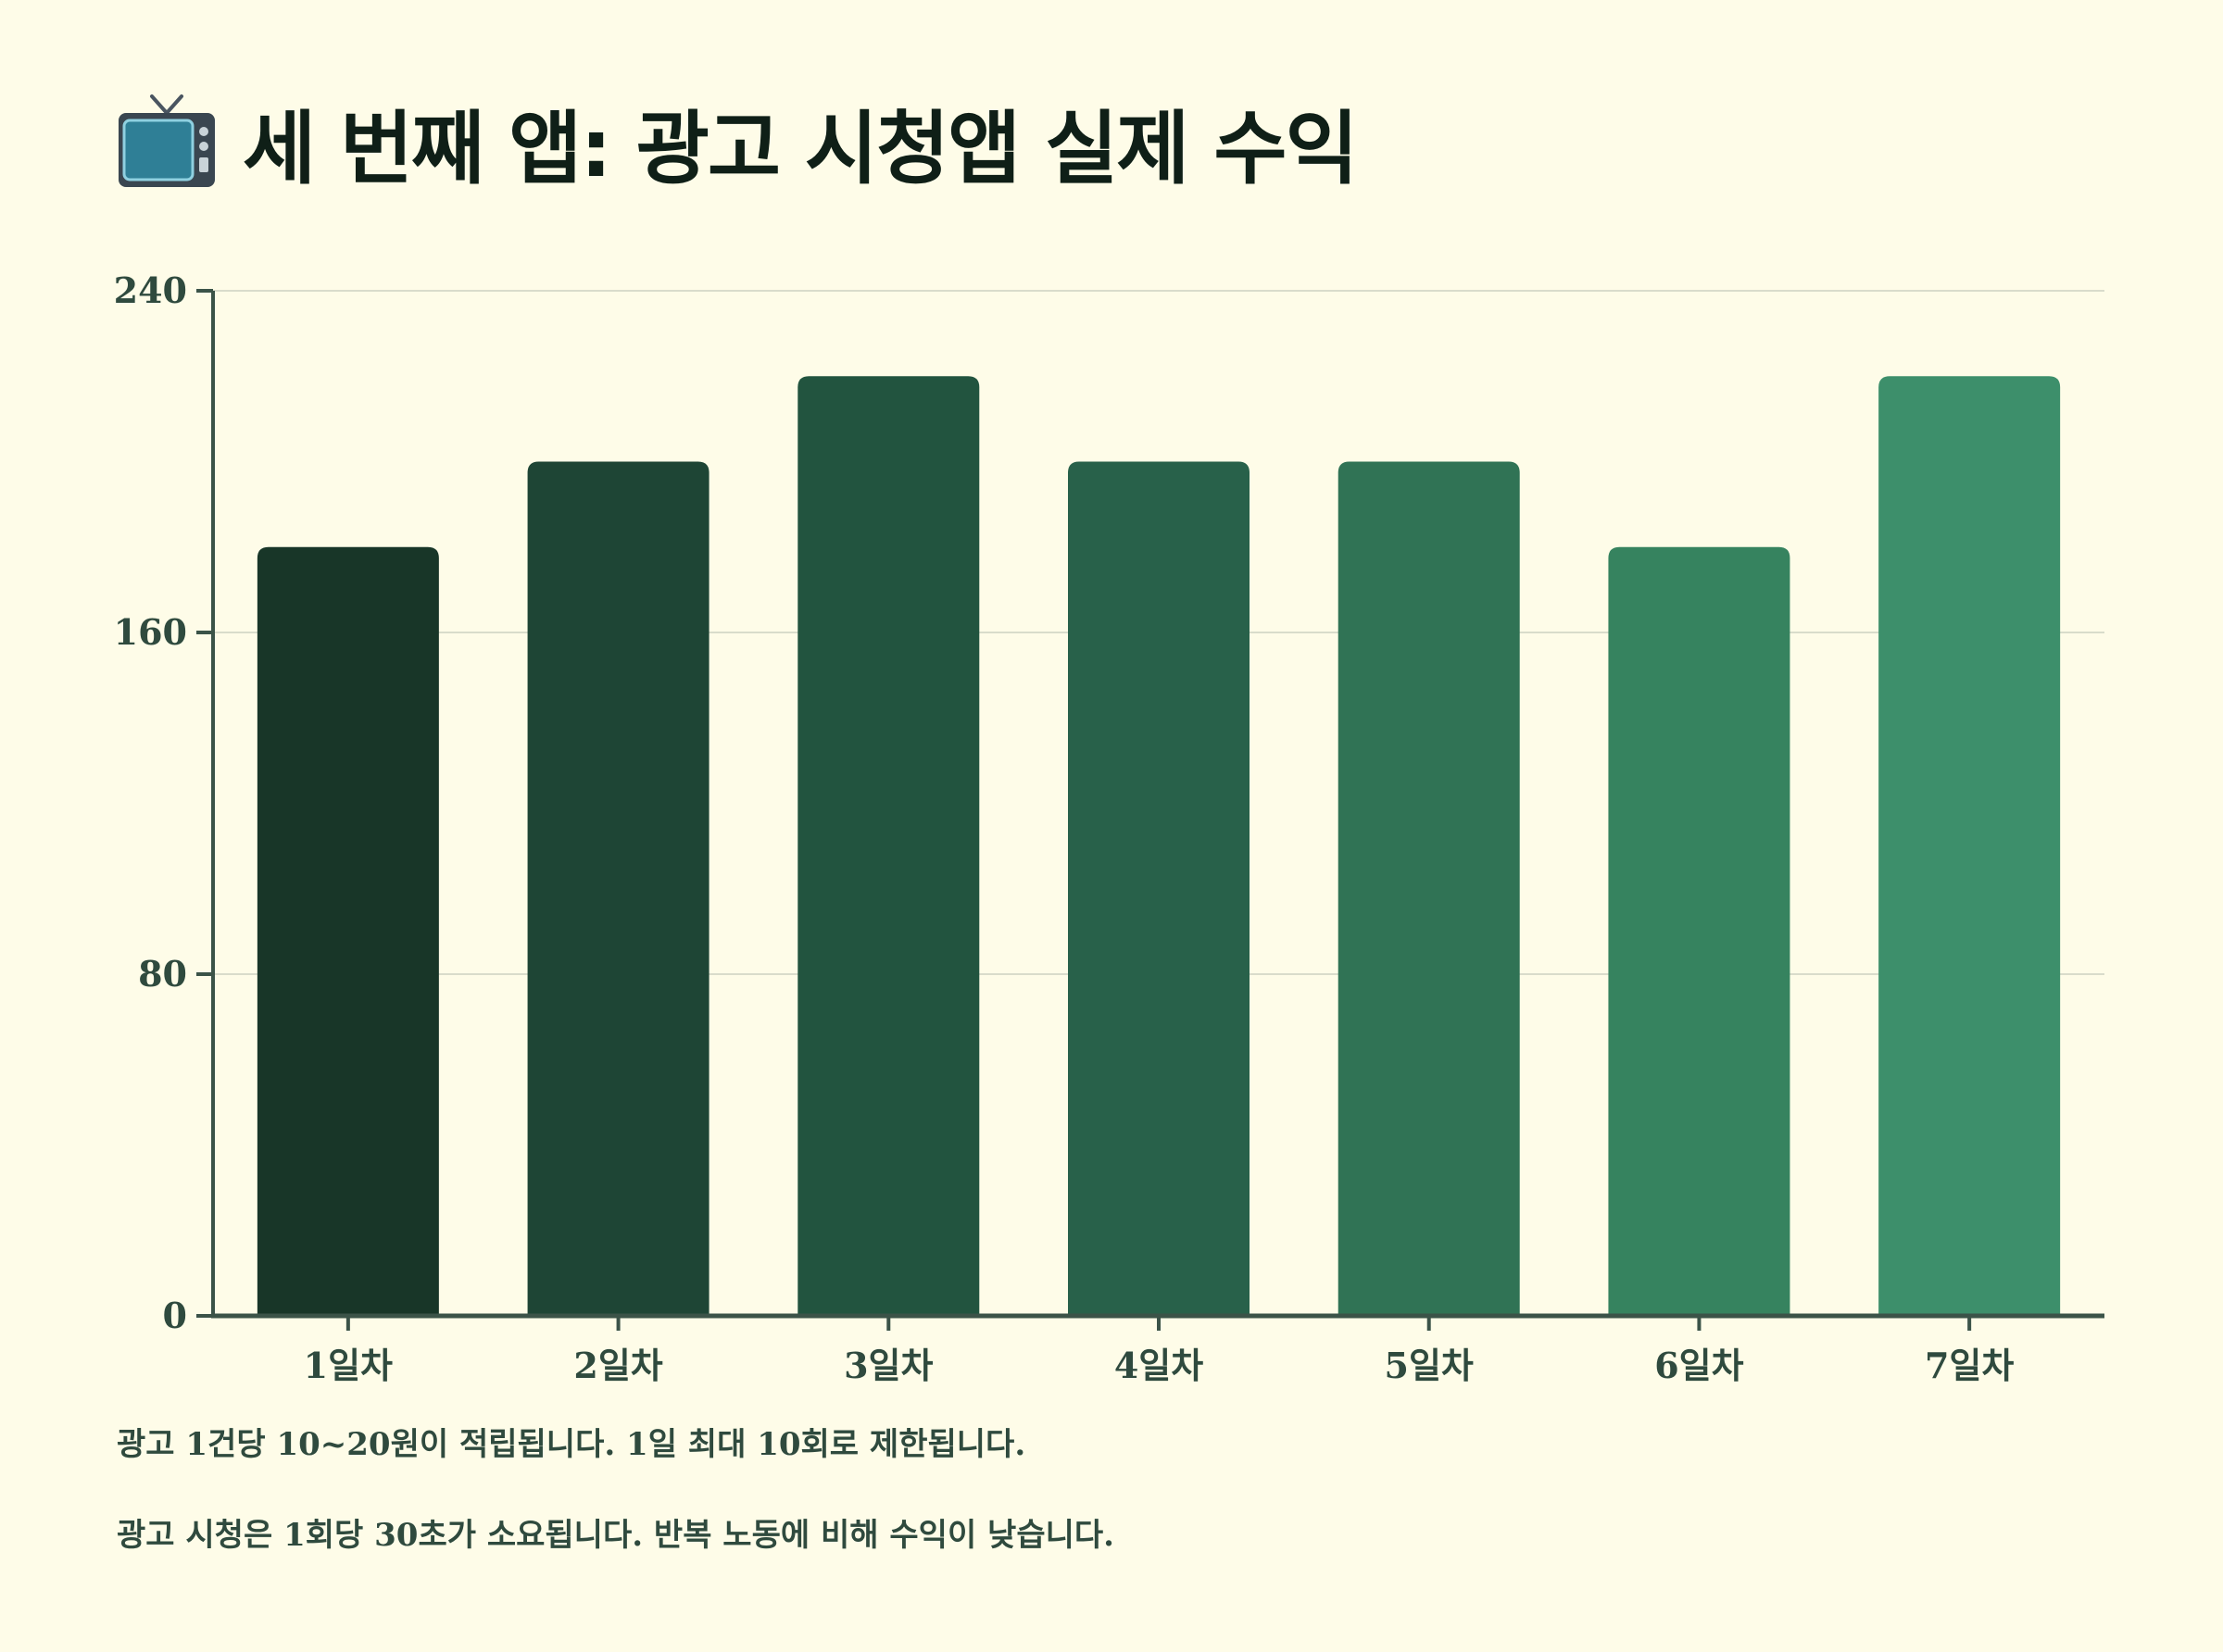 The image size is (2223, 1652). What do you see at coordinates (1429, 1365) in the screenshot?
I see `x-tick-label-day-5: 5일차` at bounding box center [1429, 1365].